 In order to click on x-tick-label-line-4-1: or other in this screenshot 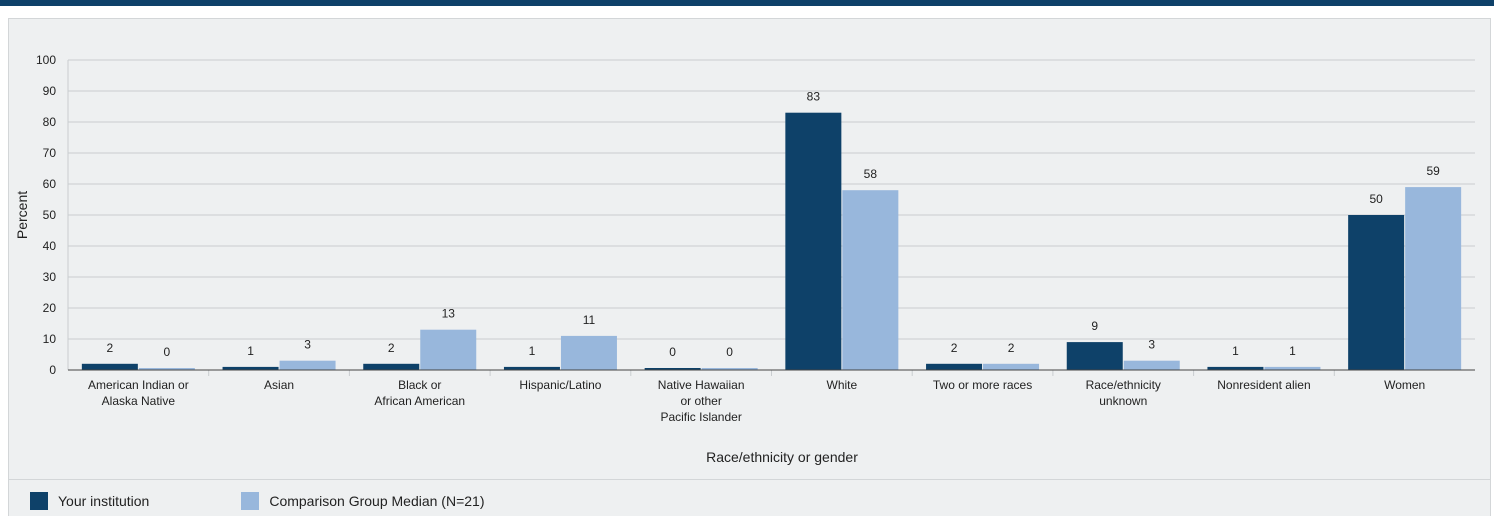, I will do `click(700, 401)`.